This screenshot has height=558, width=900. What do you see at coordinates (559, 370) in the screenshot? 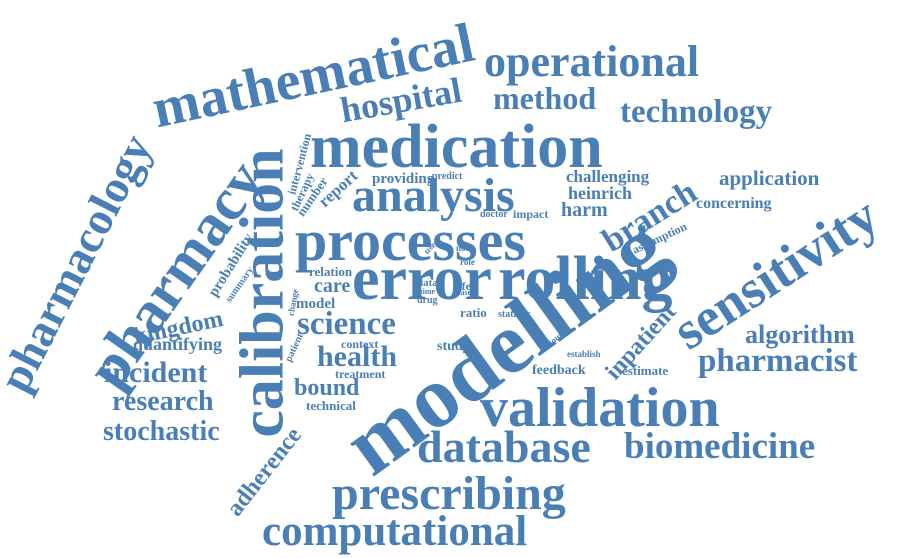
I see `word-feedback: feedback` at bounding box center [559, 370].